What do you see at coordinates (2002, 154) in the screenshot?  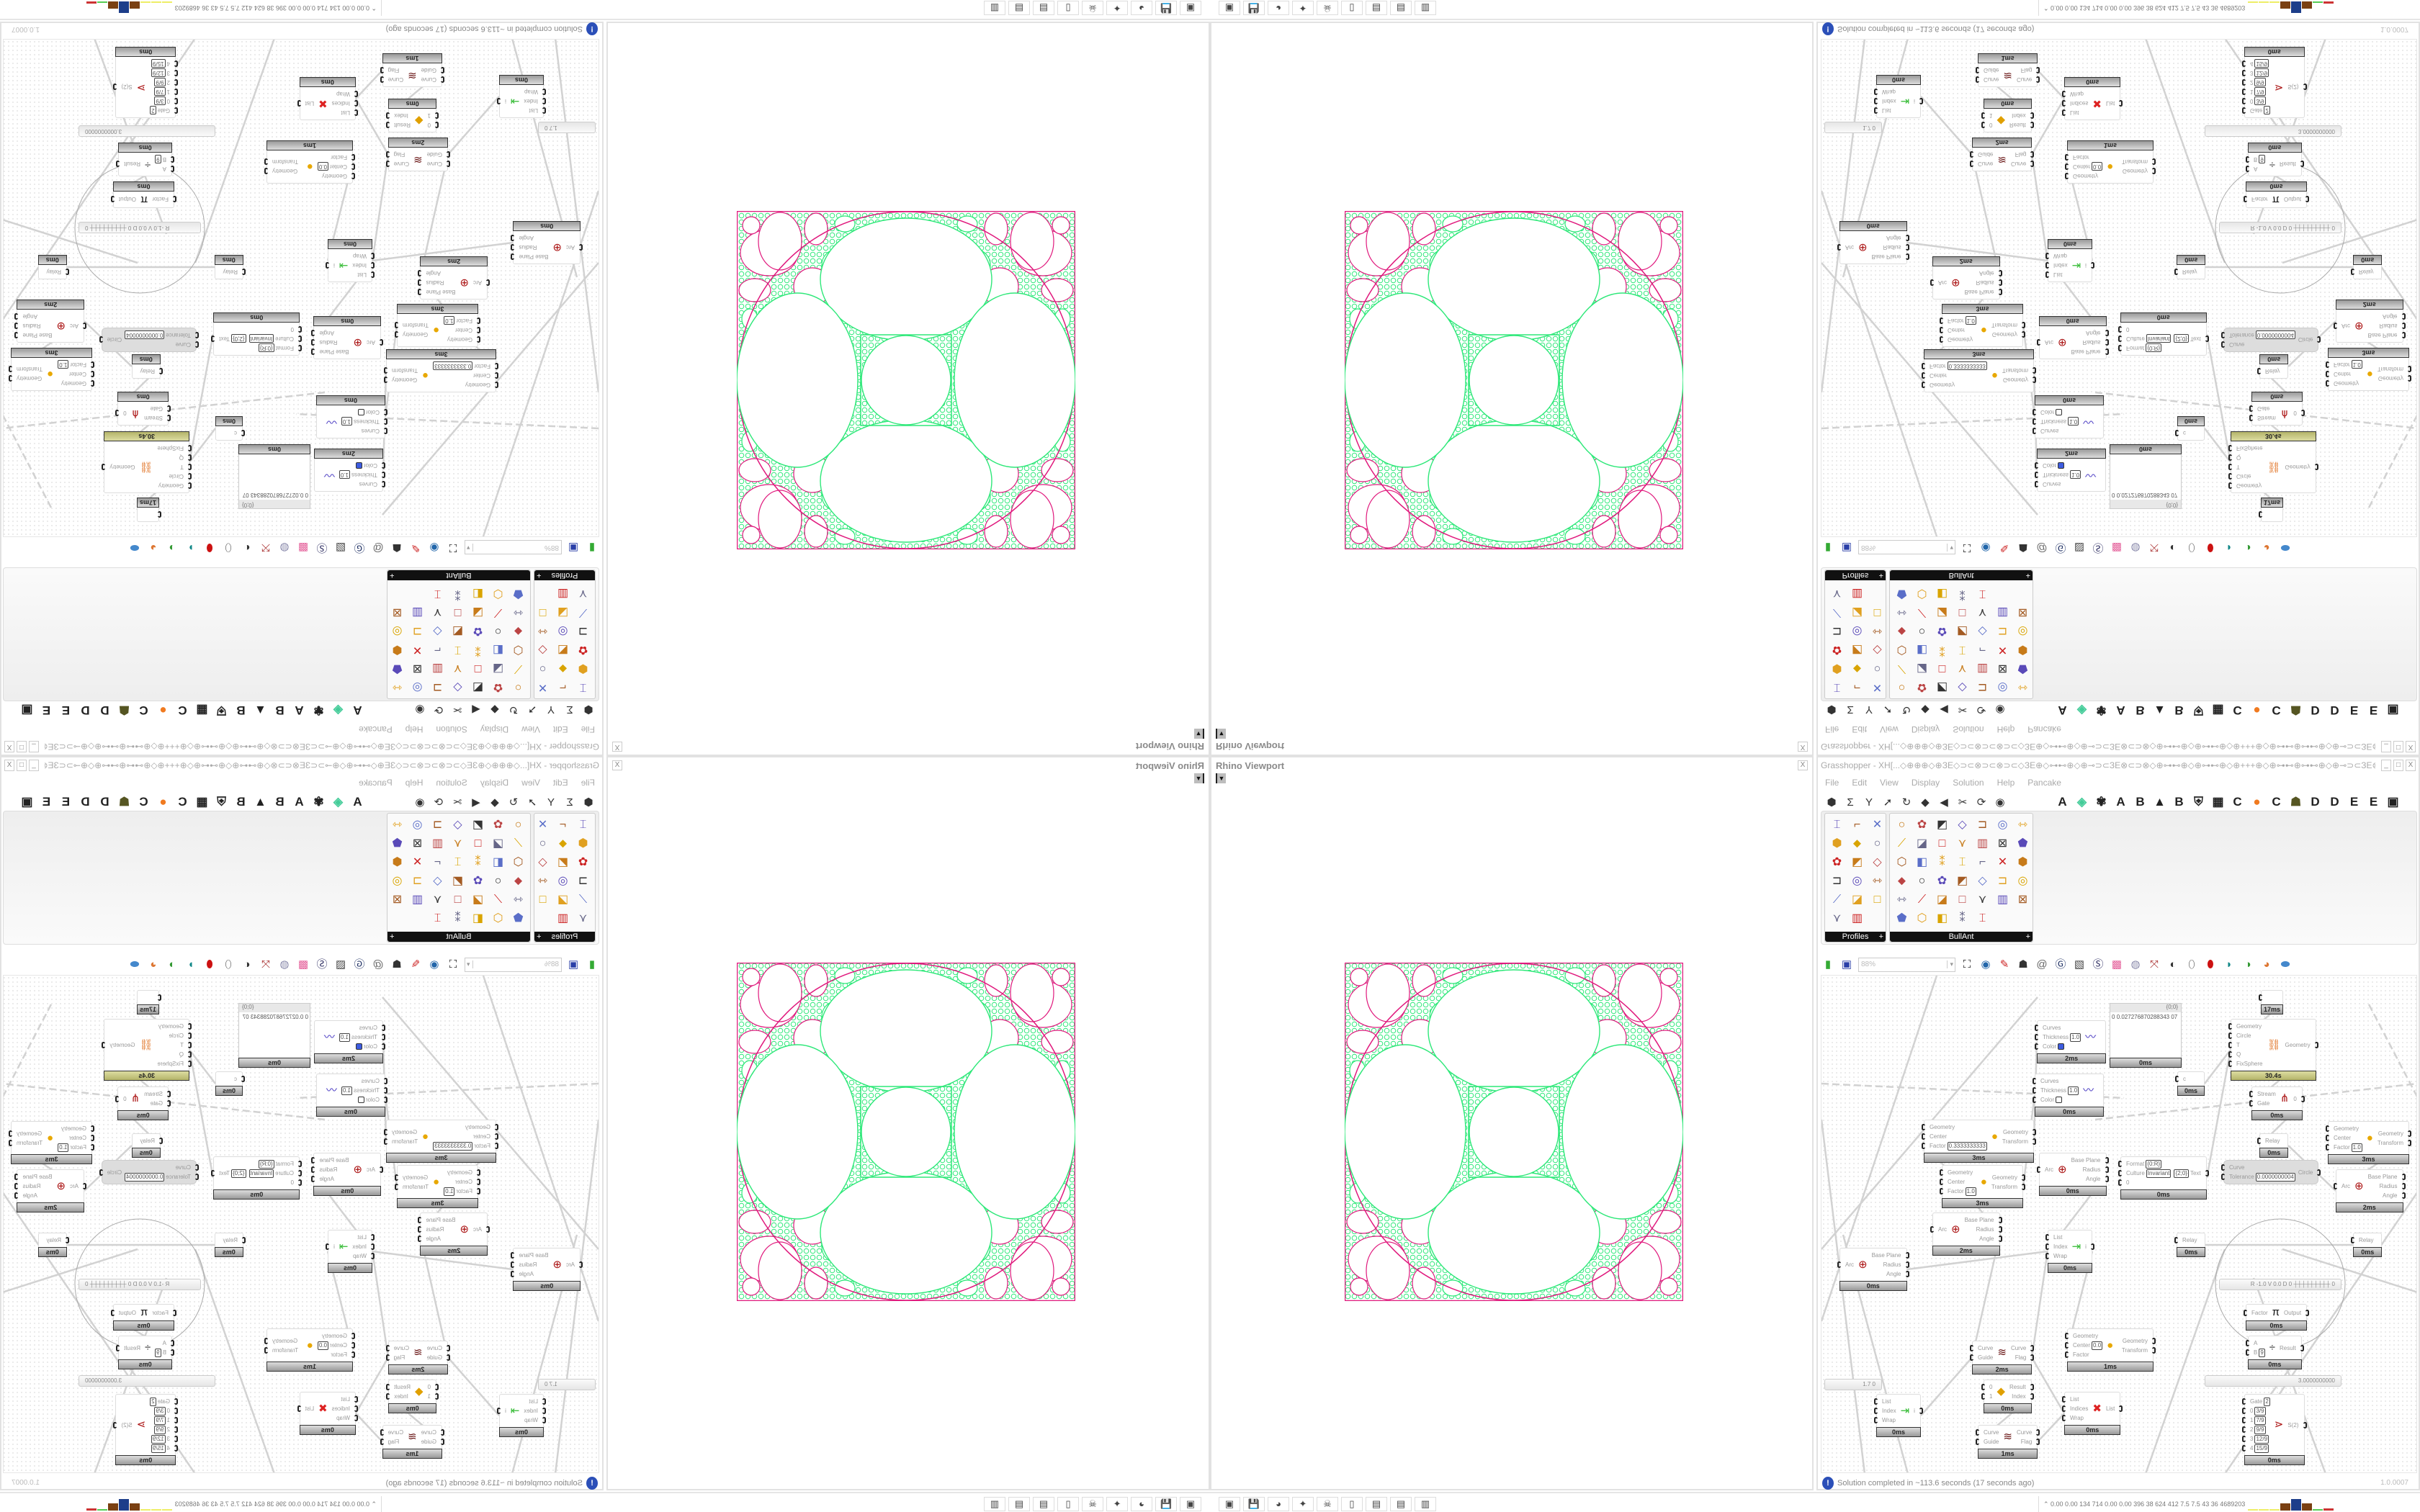 I see `component-node: Curve Guide ≋ Curve Flag 2ms` at bounding box center [2002, 154].